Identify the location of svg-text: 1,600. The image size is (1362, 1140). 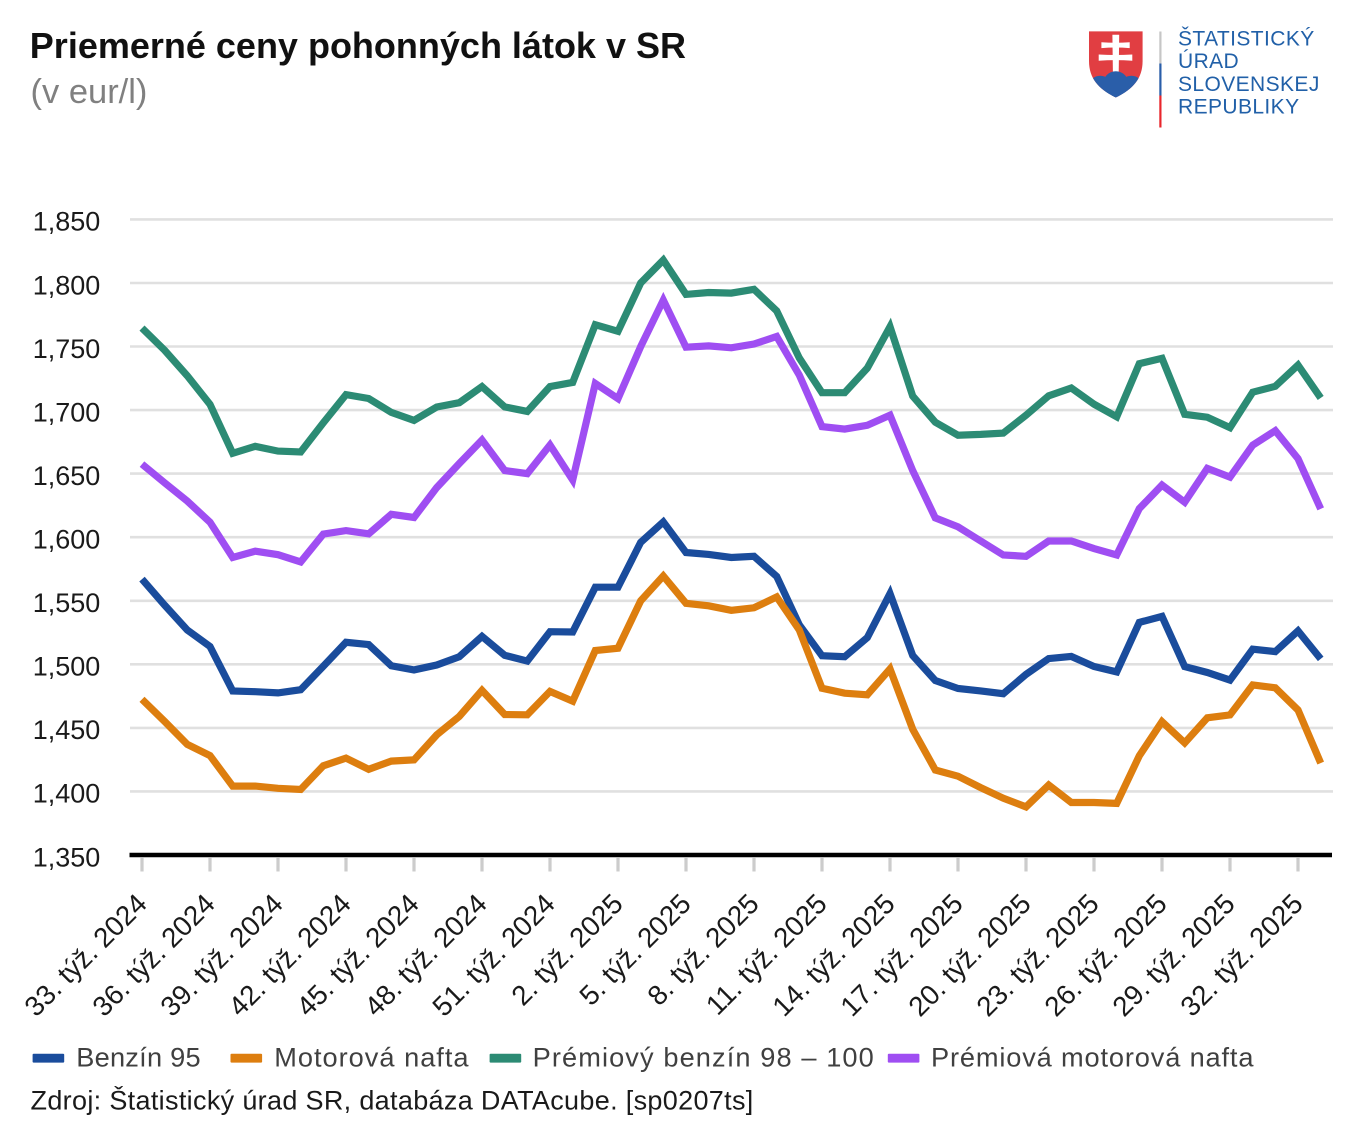
(67, 540).